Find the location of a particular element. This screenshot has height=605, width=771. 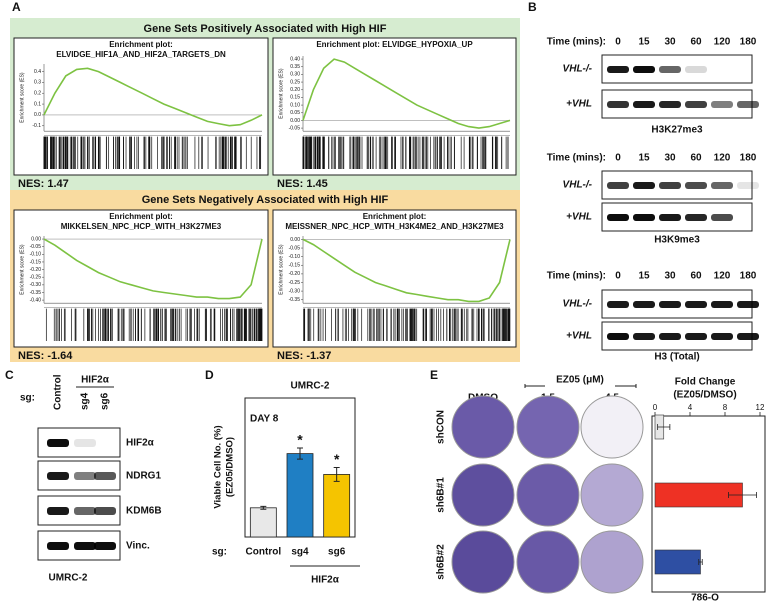

x-tick-label: sg6 is located at coordinates (337, 552).